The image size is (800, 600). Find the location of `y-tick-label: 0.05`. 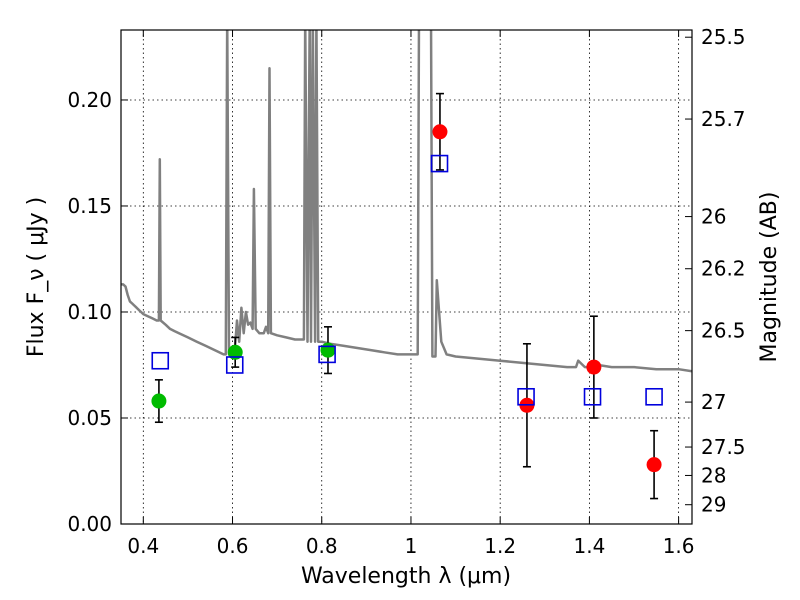

y-tick-label: 0.05 is located at coordinates (89, 418).